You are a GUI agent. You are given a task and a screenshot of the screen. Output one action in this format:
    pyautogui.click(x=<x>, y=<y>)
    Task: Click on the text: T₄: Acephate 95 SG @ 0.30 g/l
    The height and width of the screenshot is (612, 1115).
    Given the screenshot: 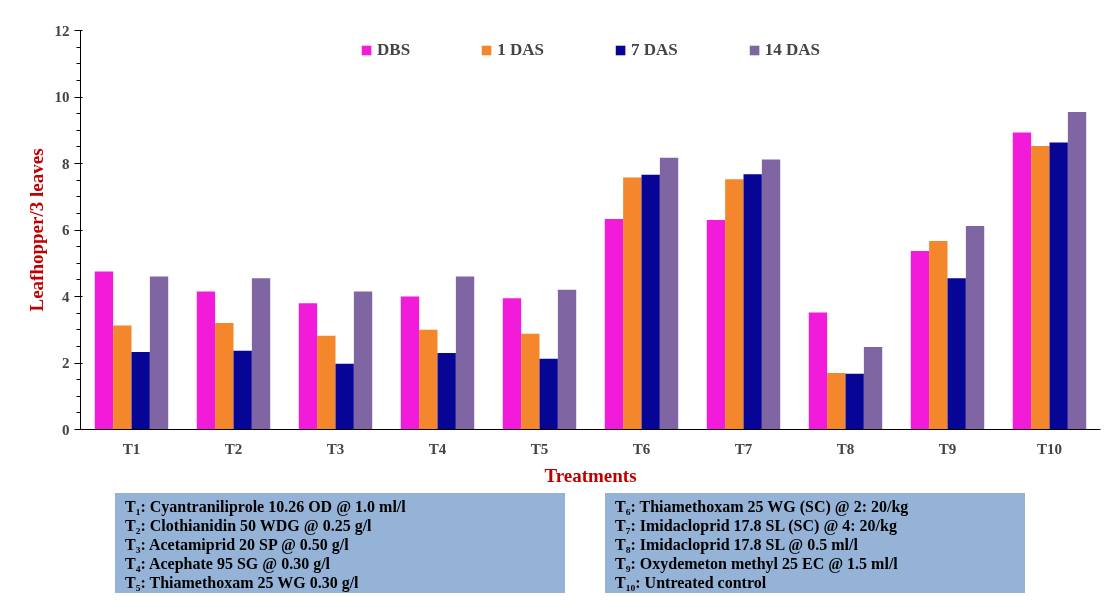 What is the action you would take?
    pyautogui.click(x=228, y=563)
    